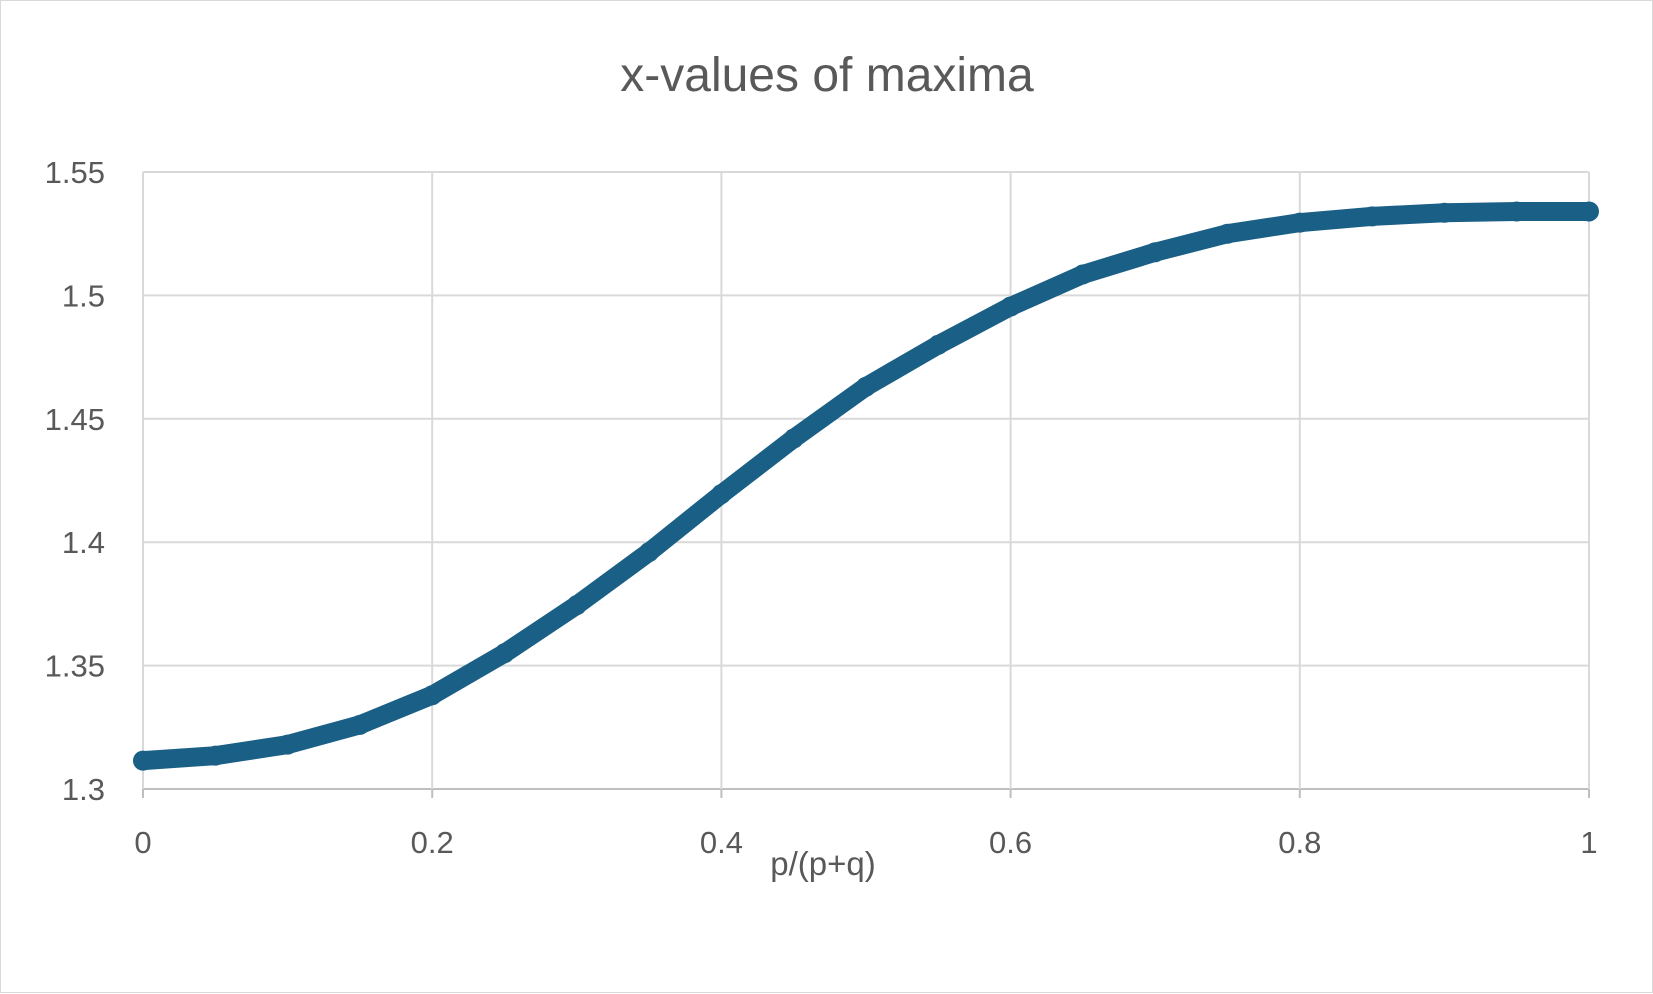 The image size is (1653, 994). What do you see at coordinates (822, 863) in the screenshot?
I see `x-axis-label: p/(p+q)` at bounding box center [822, 863].